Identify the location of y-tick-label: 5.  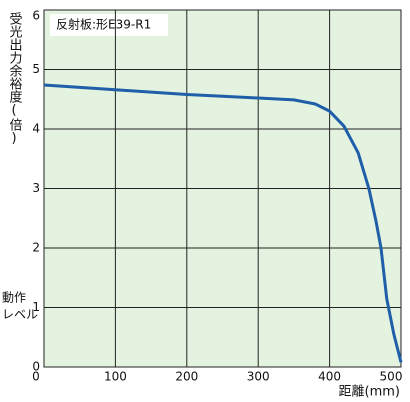
(36, 69).